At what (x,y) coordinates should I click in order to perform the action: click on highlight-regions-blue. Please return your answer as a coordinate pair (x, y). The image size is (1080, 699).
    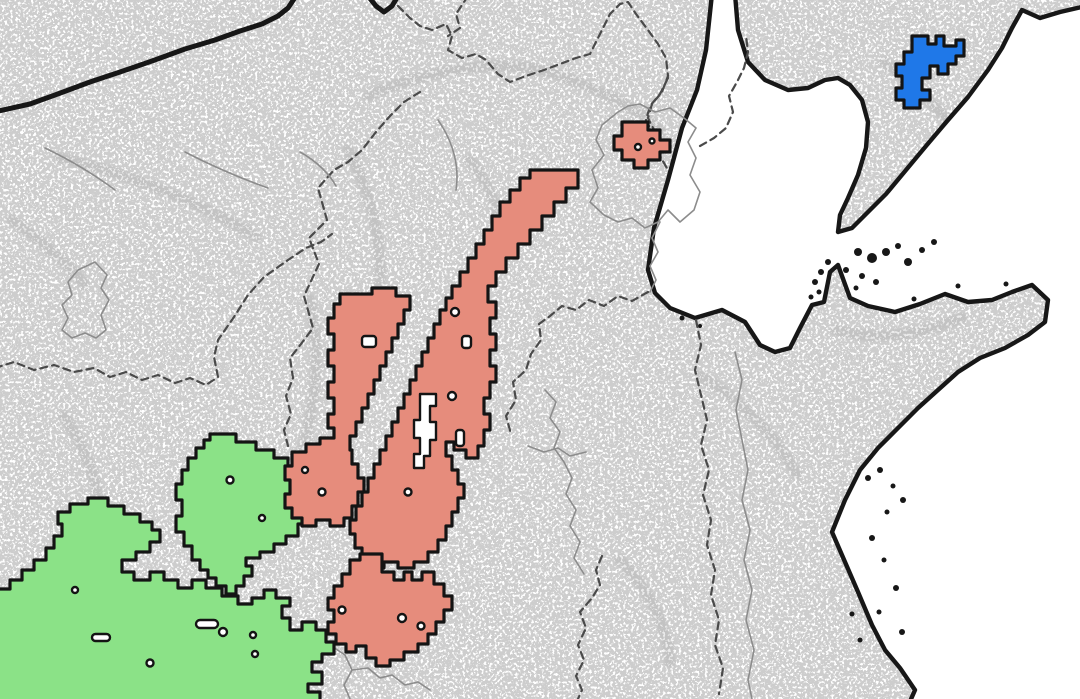
    Looking at the image, I should click on (930, 72).